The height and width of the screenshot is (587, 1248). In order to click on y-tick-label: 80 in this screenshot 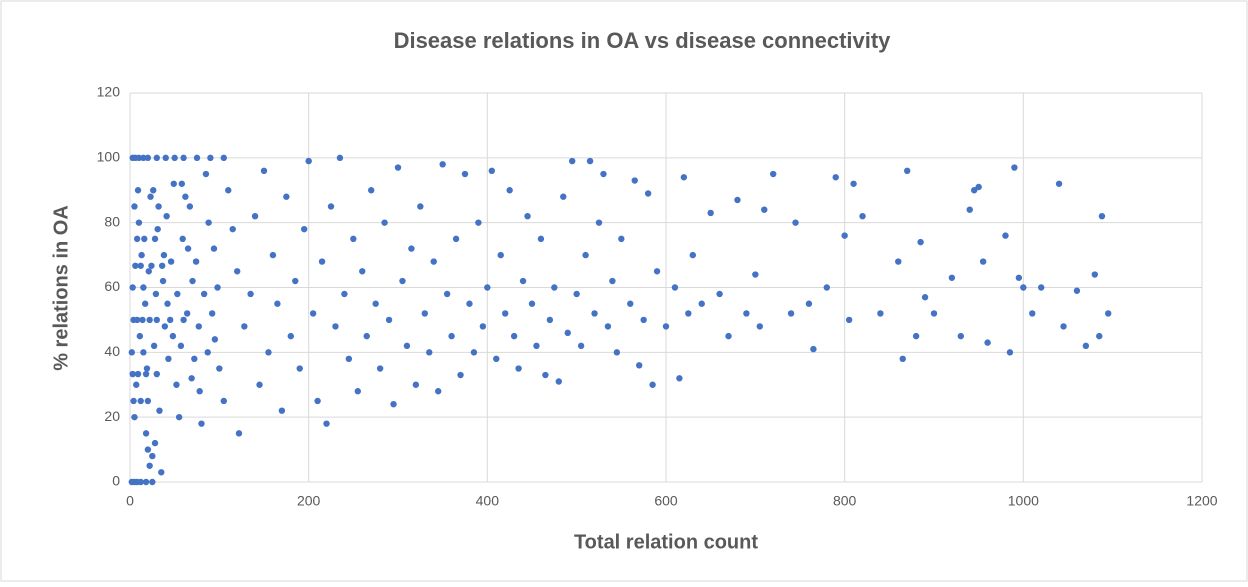, I will do `click(112, 221)`.